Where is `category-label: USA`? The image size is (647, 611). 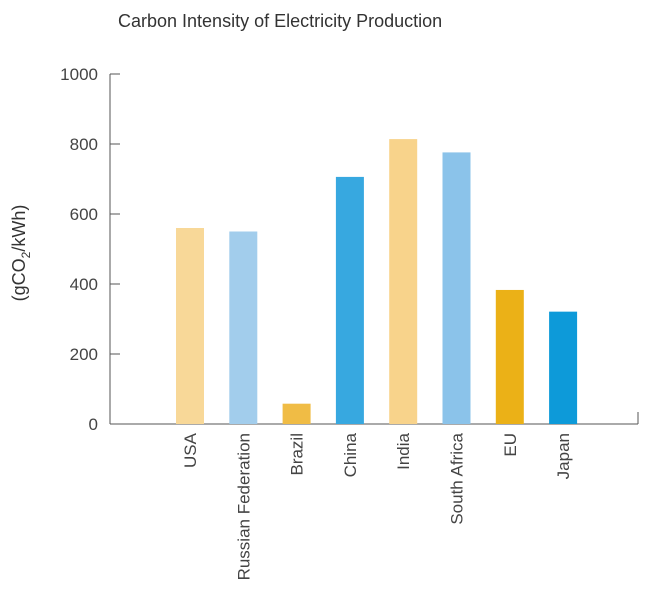 category-label: USA is located at coordinates (190, 450).